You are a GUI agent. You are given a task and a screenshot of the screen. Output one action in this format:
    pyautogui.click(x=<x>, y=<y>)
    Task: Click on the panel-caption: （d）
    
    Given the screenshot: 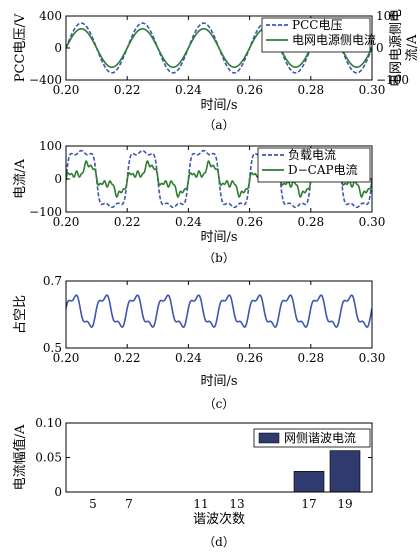 What is the action you would take?
    pyautogui.click(x=219, y=542)
    